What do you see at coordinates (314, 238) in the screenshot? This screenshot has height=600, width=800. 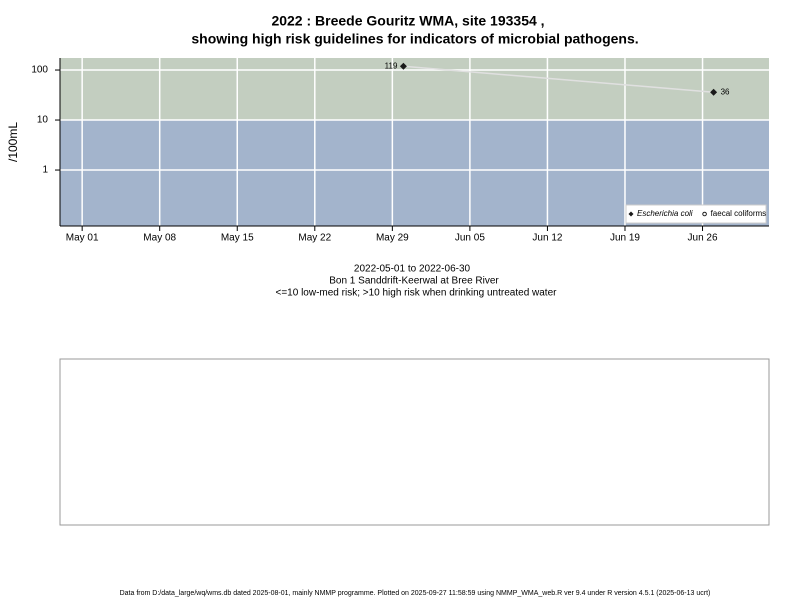 I see `x-tick-label: May 22` at bounding box center [314, 238].